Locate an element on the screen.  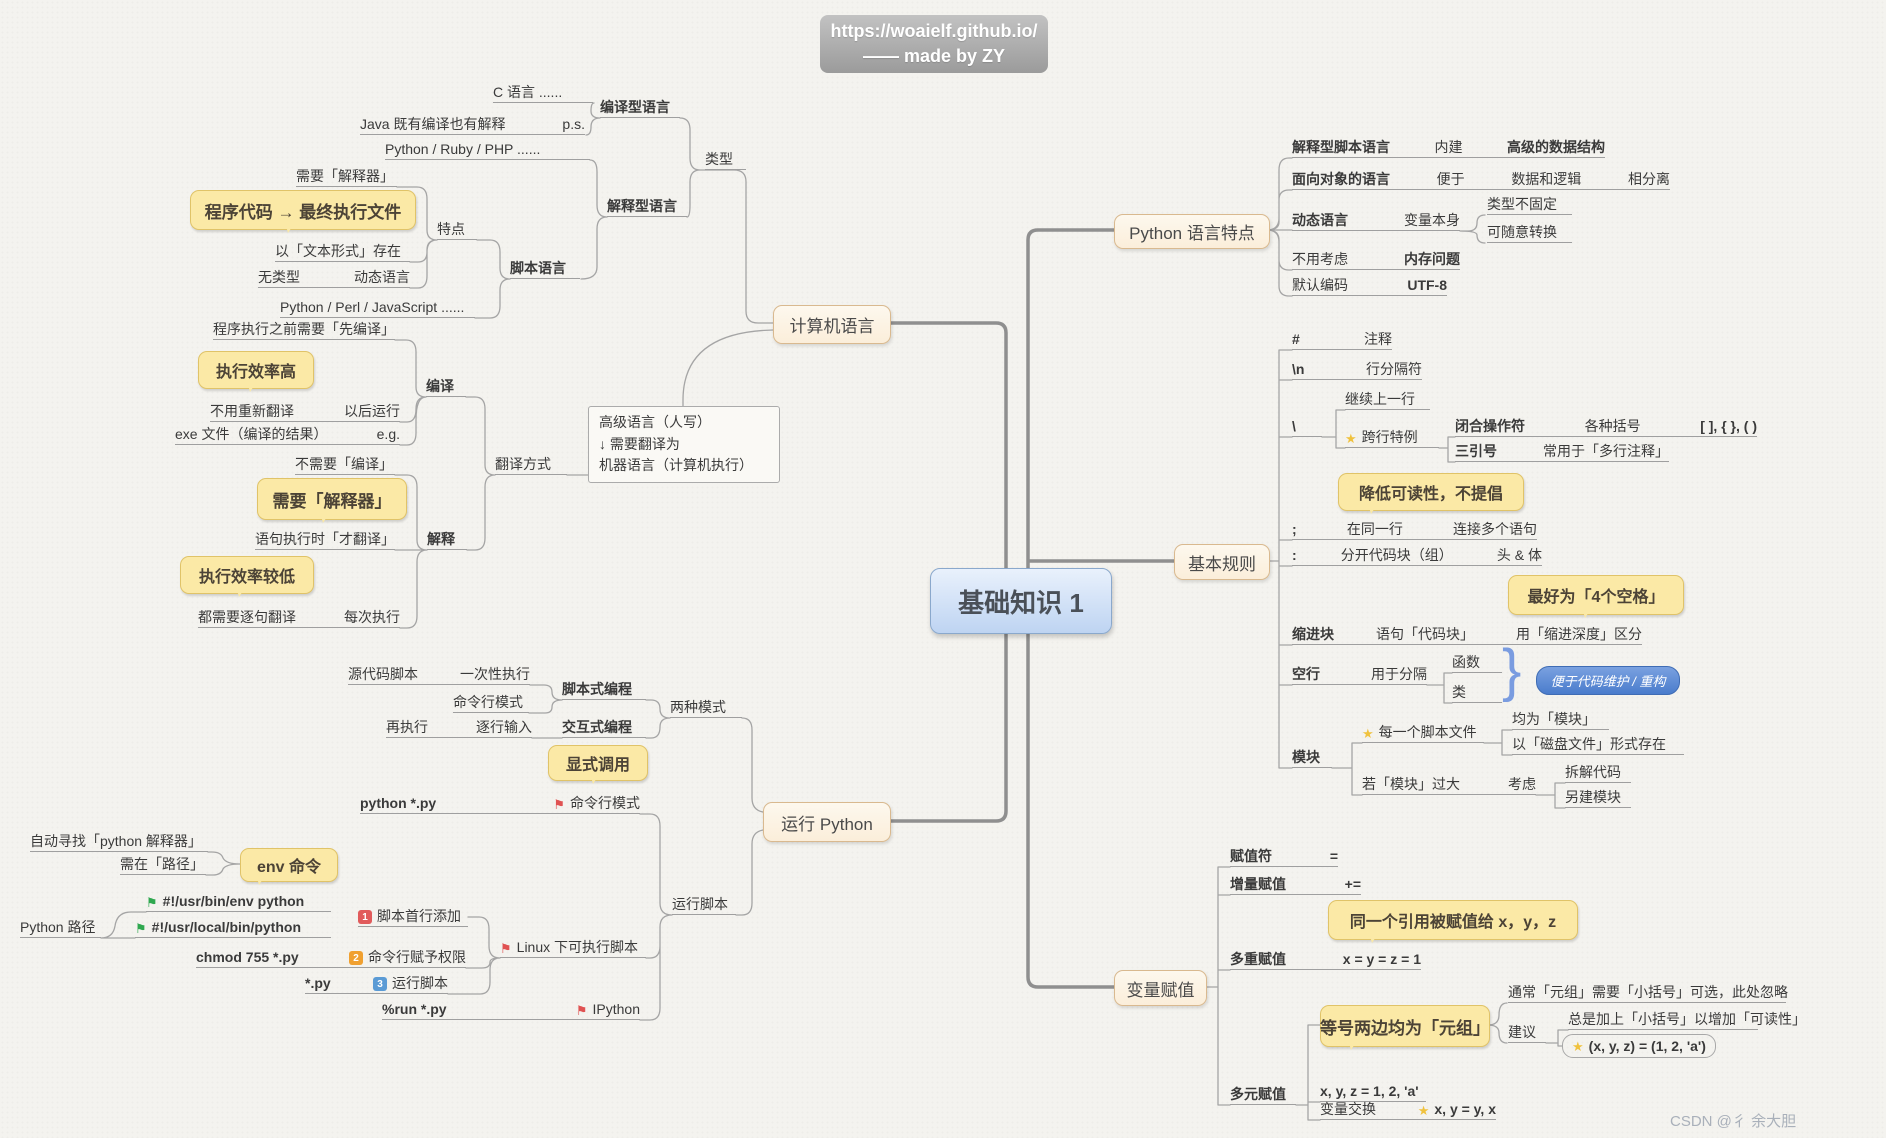
ps-label: p.s. is located at coordinates (573, 124).